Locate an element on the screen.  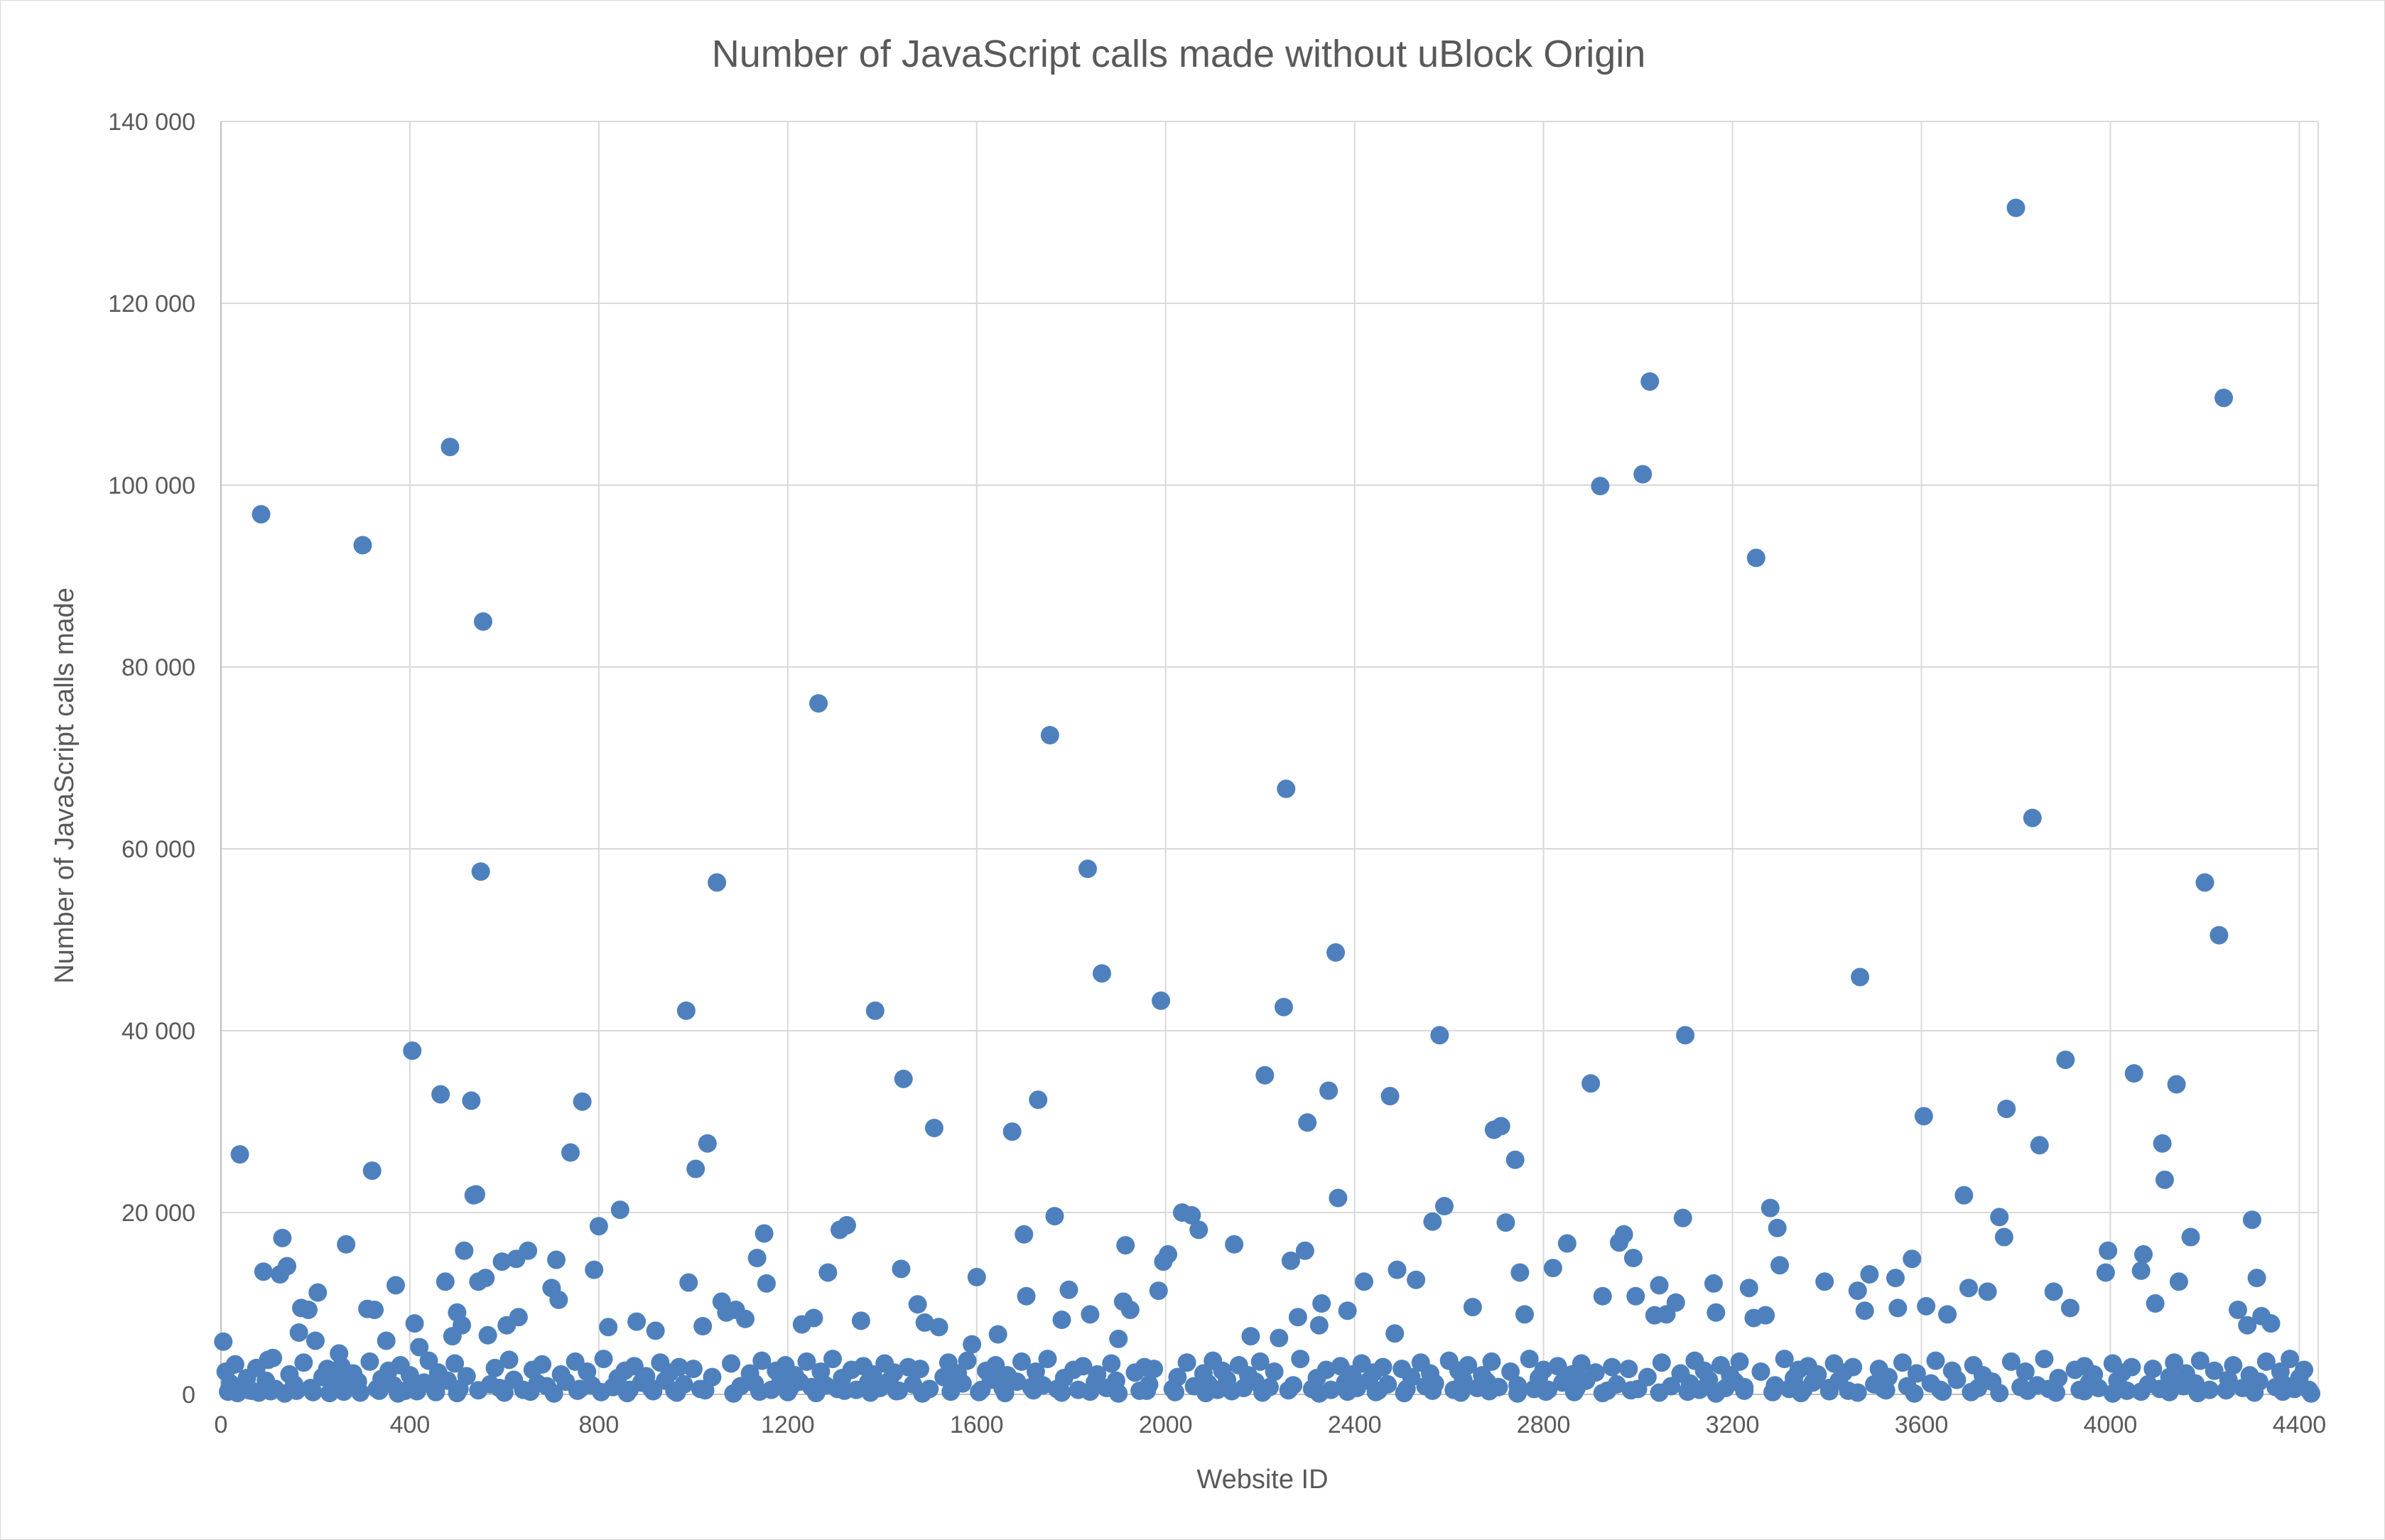
x-tick-label: 0 is located at coordinates (221, 1425).